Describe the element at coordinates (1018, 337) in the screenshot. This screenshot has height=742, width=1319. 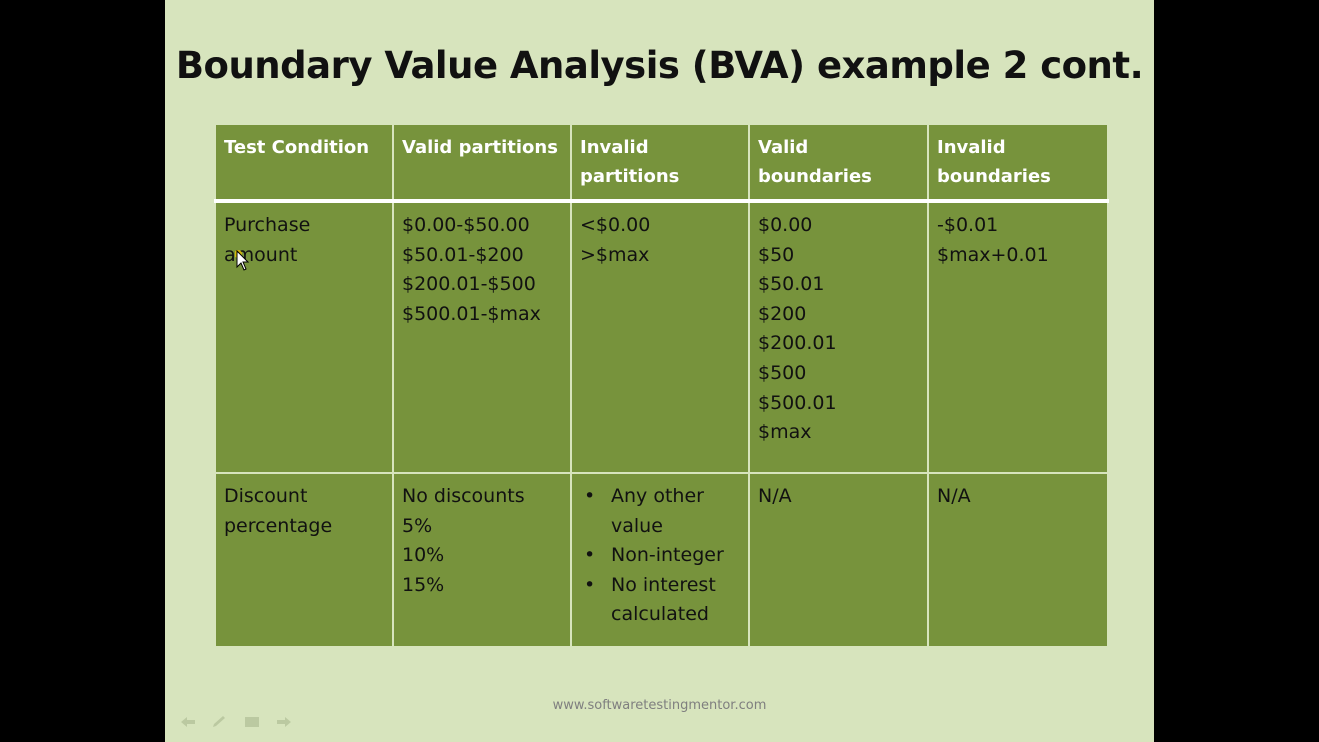
I see `cell-invalid-boundaries: -$0.01 $max+0.01` at that location.